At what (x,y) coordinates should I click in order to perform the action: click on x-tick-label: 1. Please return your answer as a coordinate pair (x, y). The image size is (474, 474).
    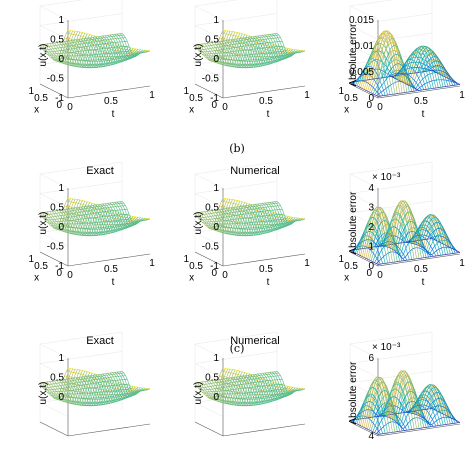
    Looking at the image, I should click on (31, 91).